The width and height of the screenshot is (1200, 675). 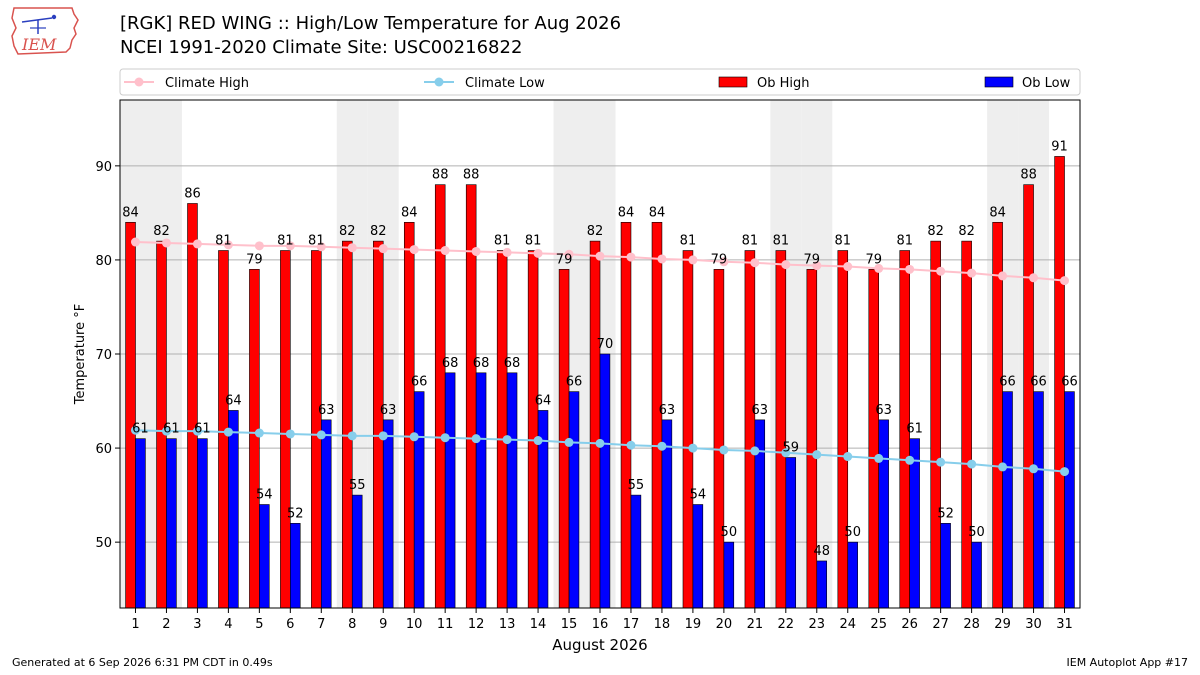 I want to click on ob-high-label: 79, so click(x=719, y=259).